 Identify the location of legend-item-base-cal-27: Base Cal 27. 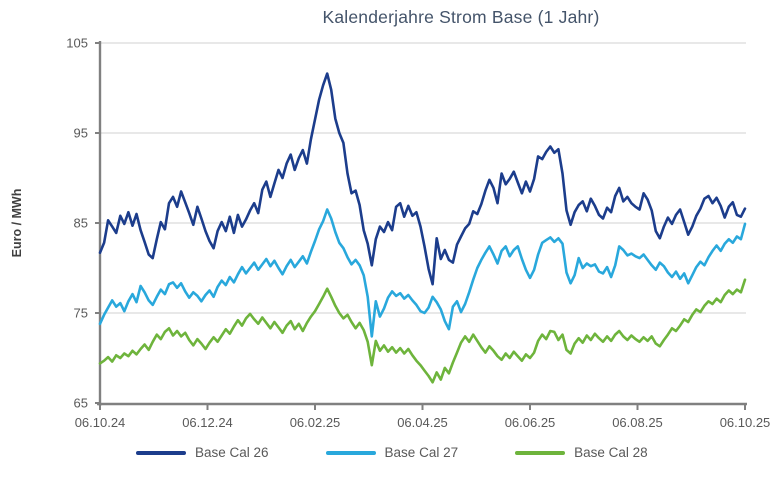
(392, 452).